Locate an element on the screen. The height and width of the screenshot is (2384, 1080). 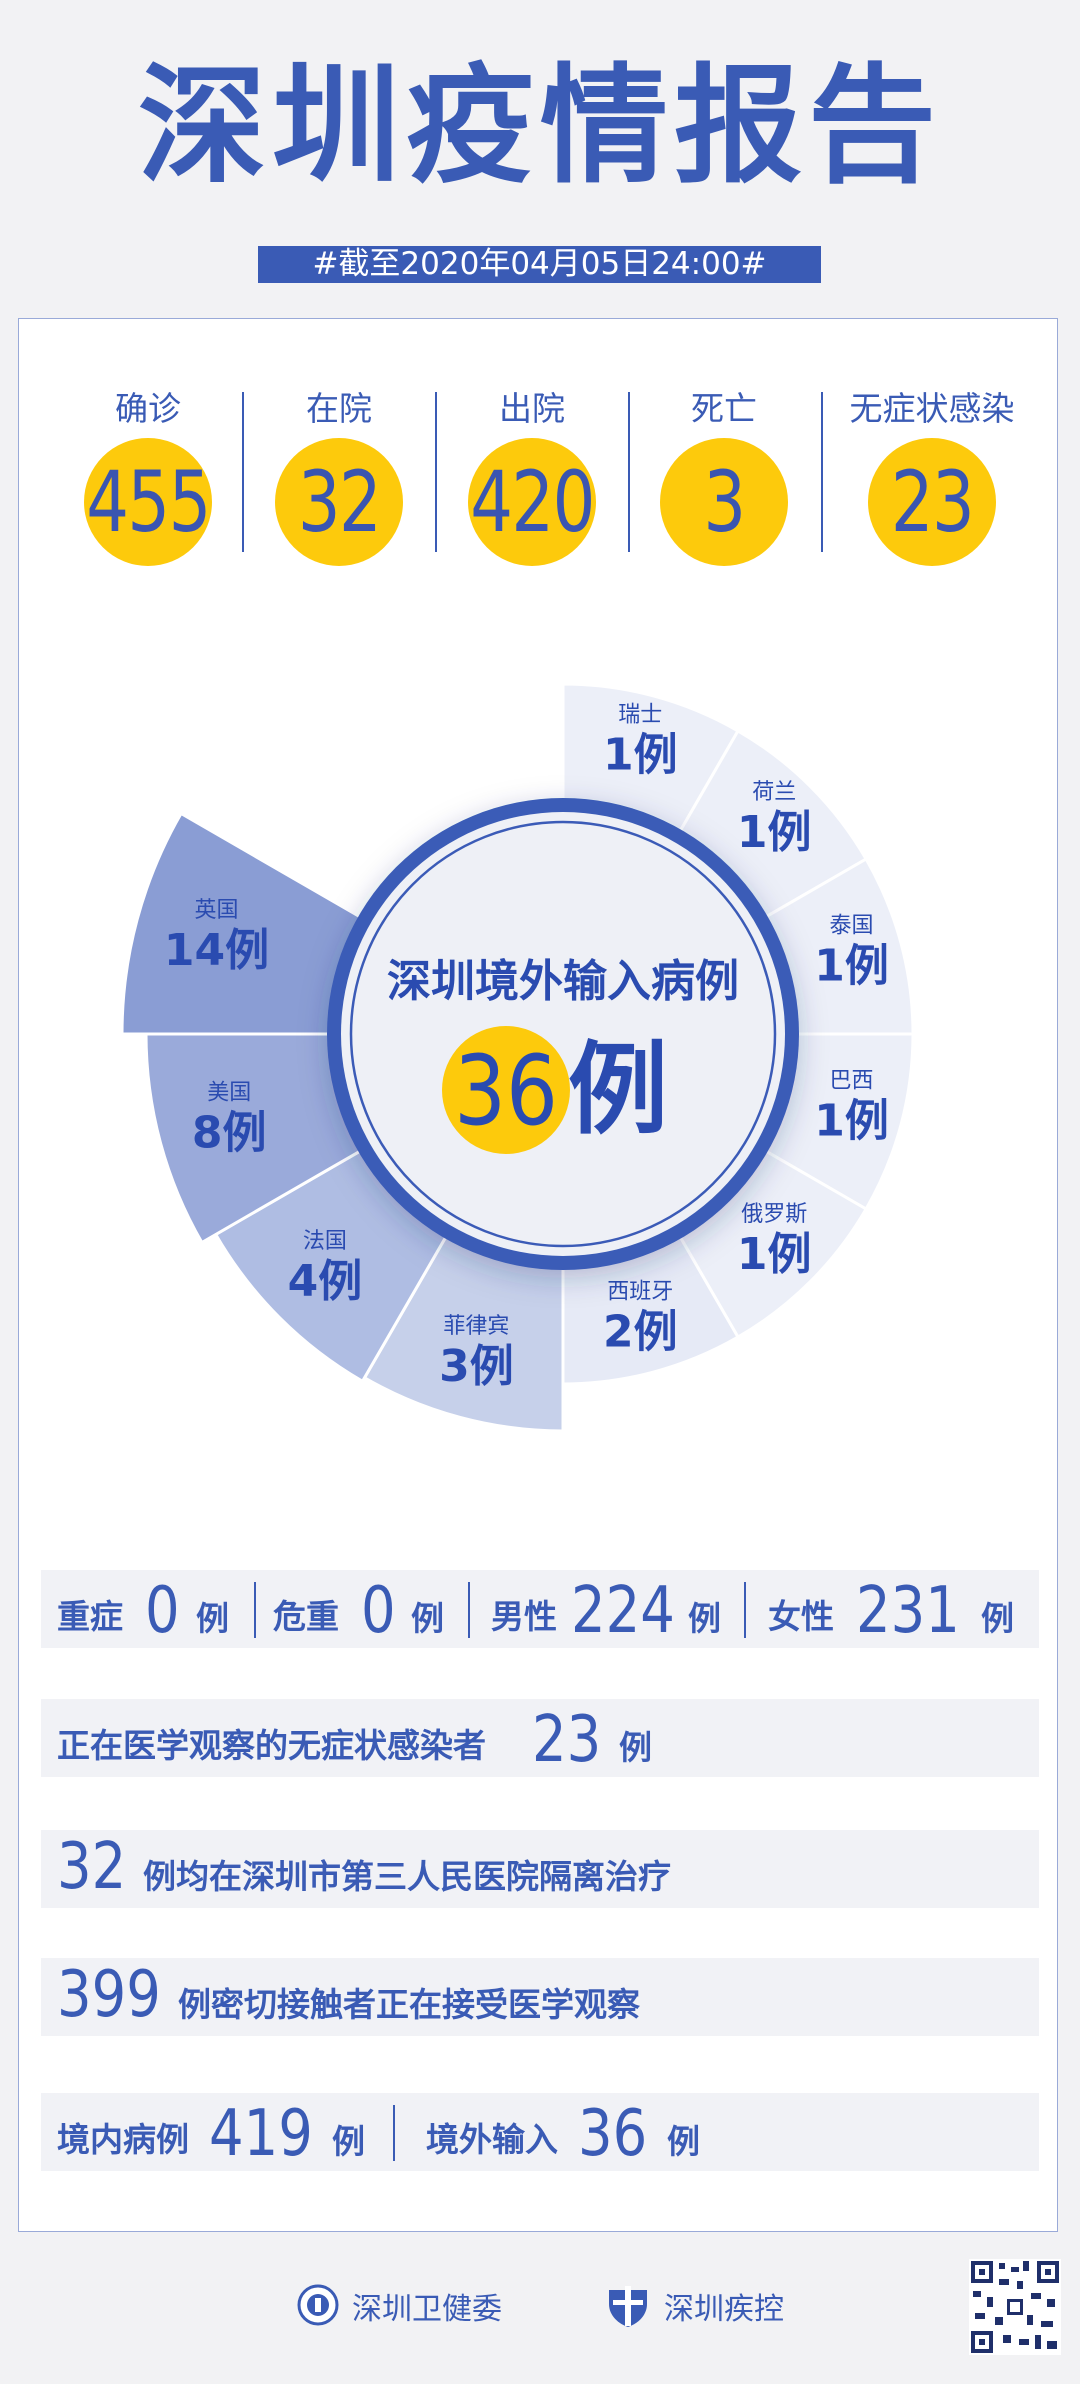
close-contacts-row: 399 例密切接触者正在接受医学观察 is located at coordinates (540, 1997).